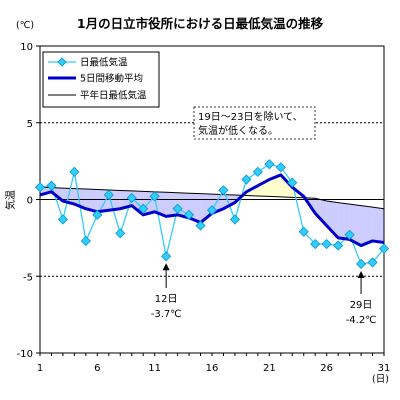 The image size is (400, 400). What do you see at coordinates (62, 62) in the screenshot?
I see `legend-marker-daily-min` at bounding box center [62, 62].